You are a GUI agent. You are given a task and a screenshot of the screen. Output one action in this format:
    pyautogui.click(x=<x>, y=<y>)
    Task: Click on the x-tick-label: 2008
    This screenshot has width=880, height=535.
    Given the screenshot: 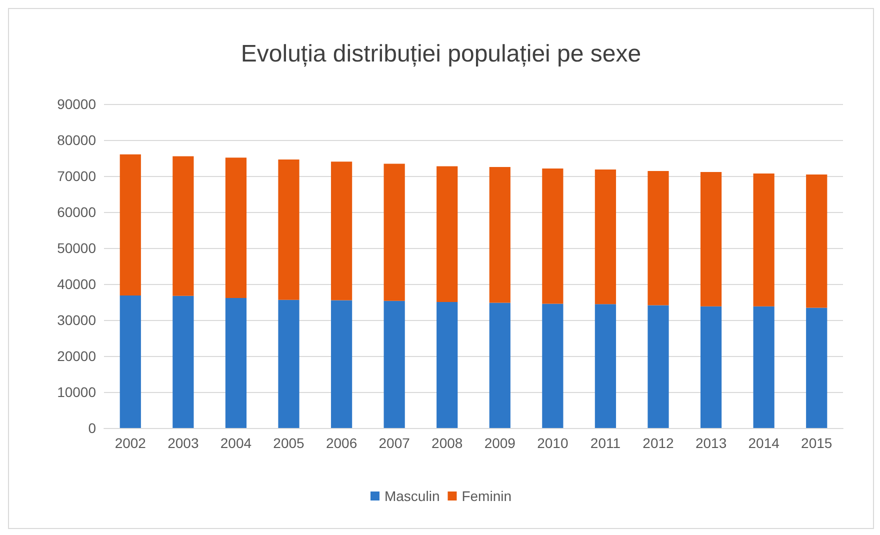 What is the action you would take?
    pyautogui.click(x=447, y=443)
    